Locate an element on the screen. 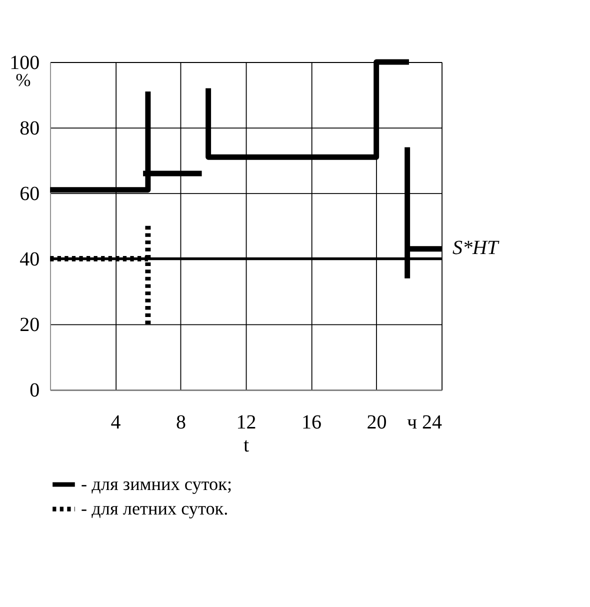 This screenshot has width=590, height=607. y-tick-label: 60 is located at coordinates (30, 193).